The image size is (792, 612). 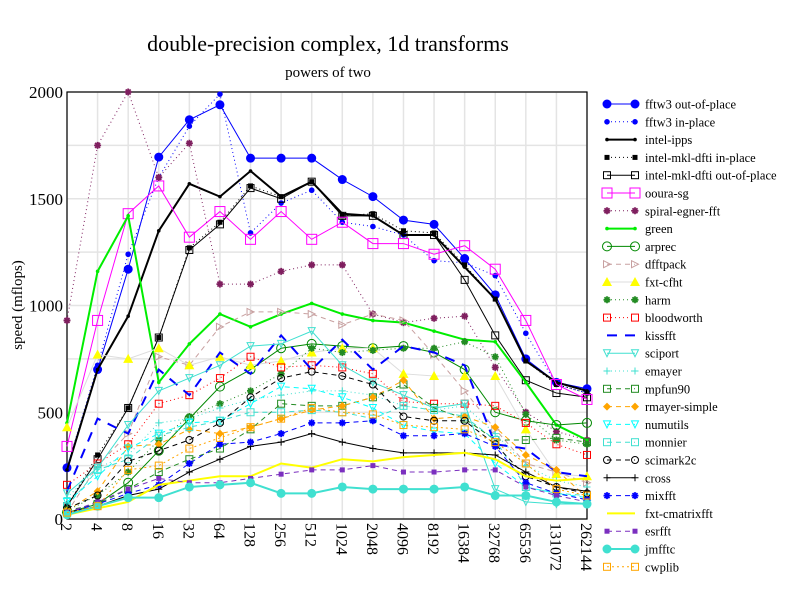 I want to click on legend-item: green, so click(x=639, y=229).